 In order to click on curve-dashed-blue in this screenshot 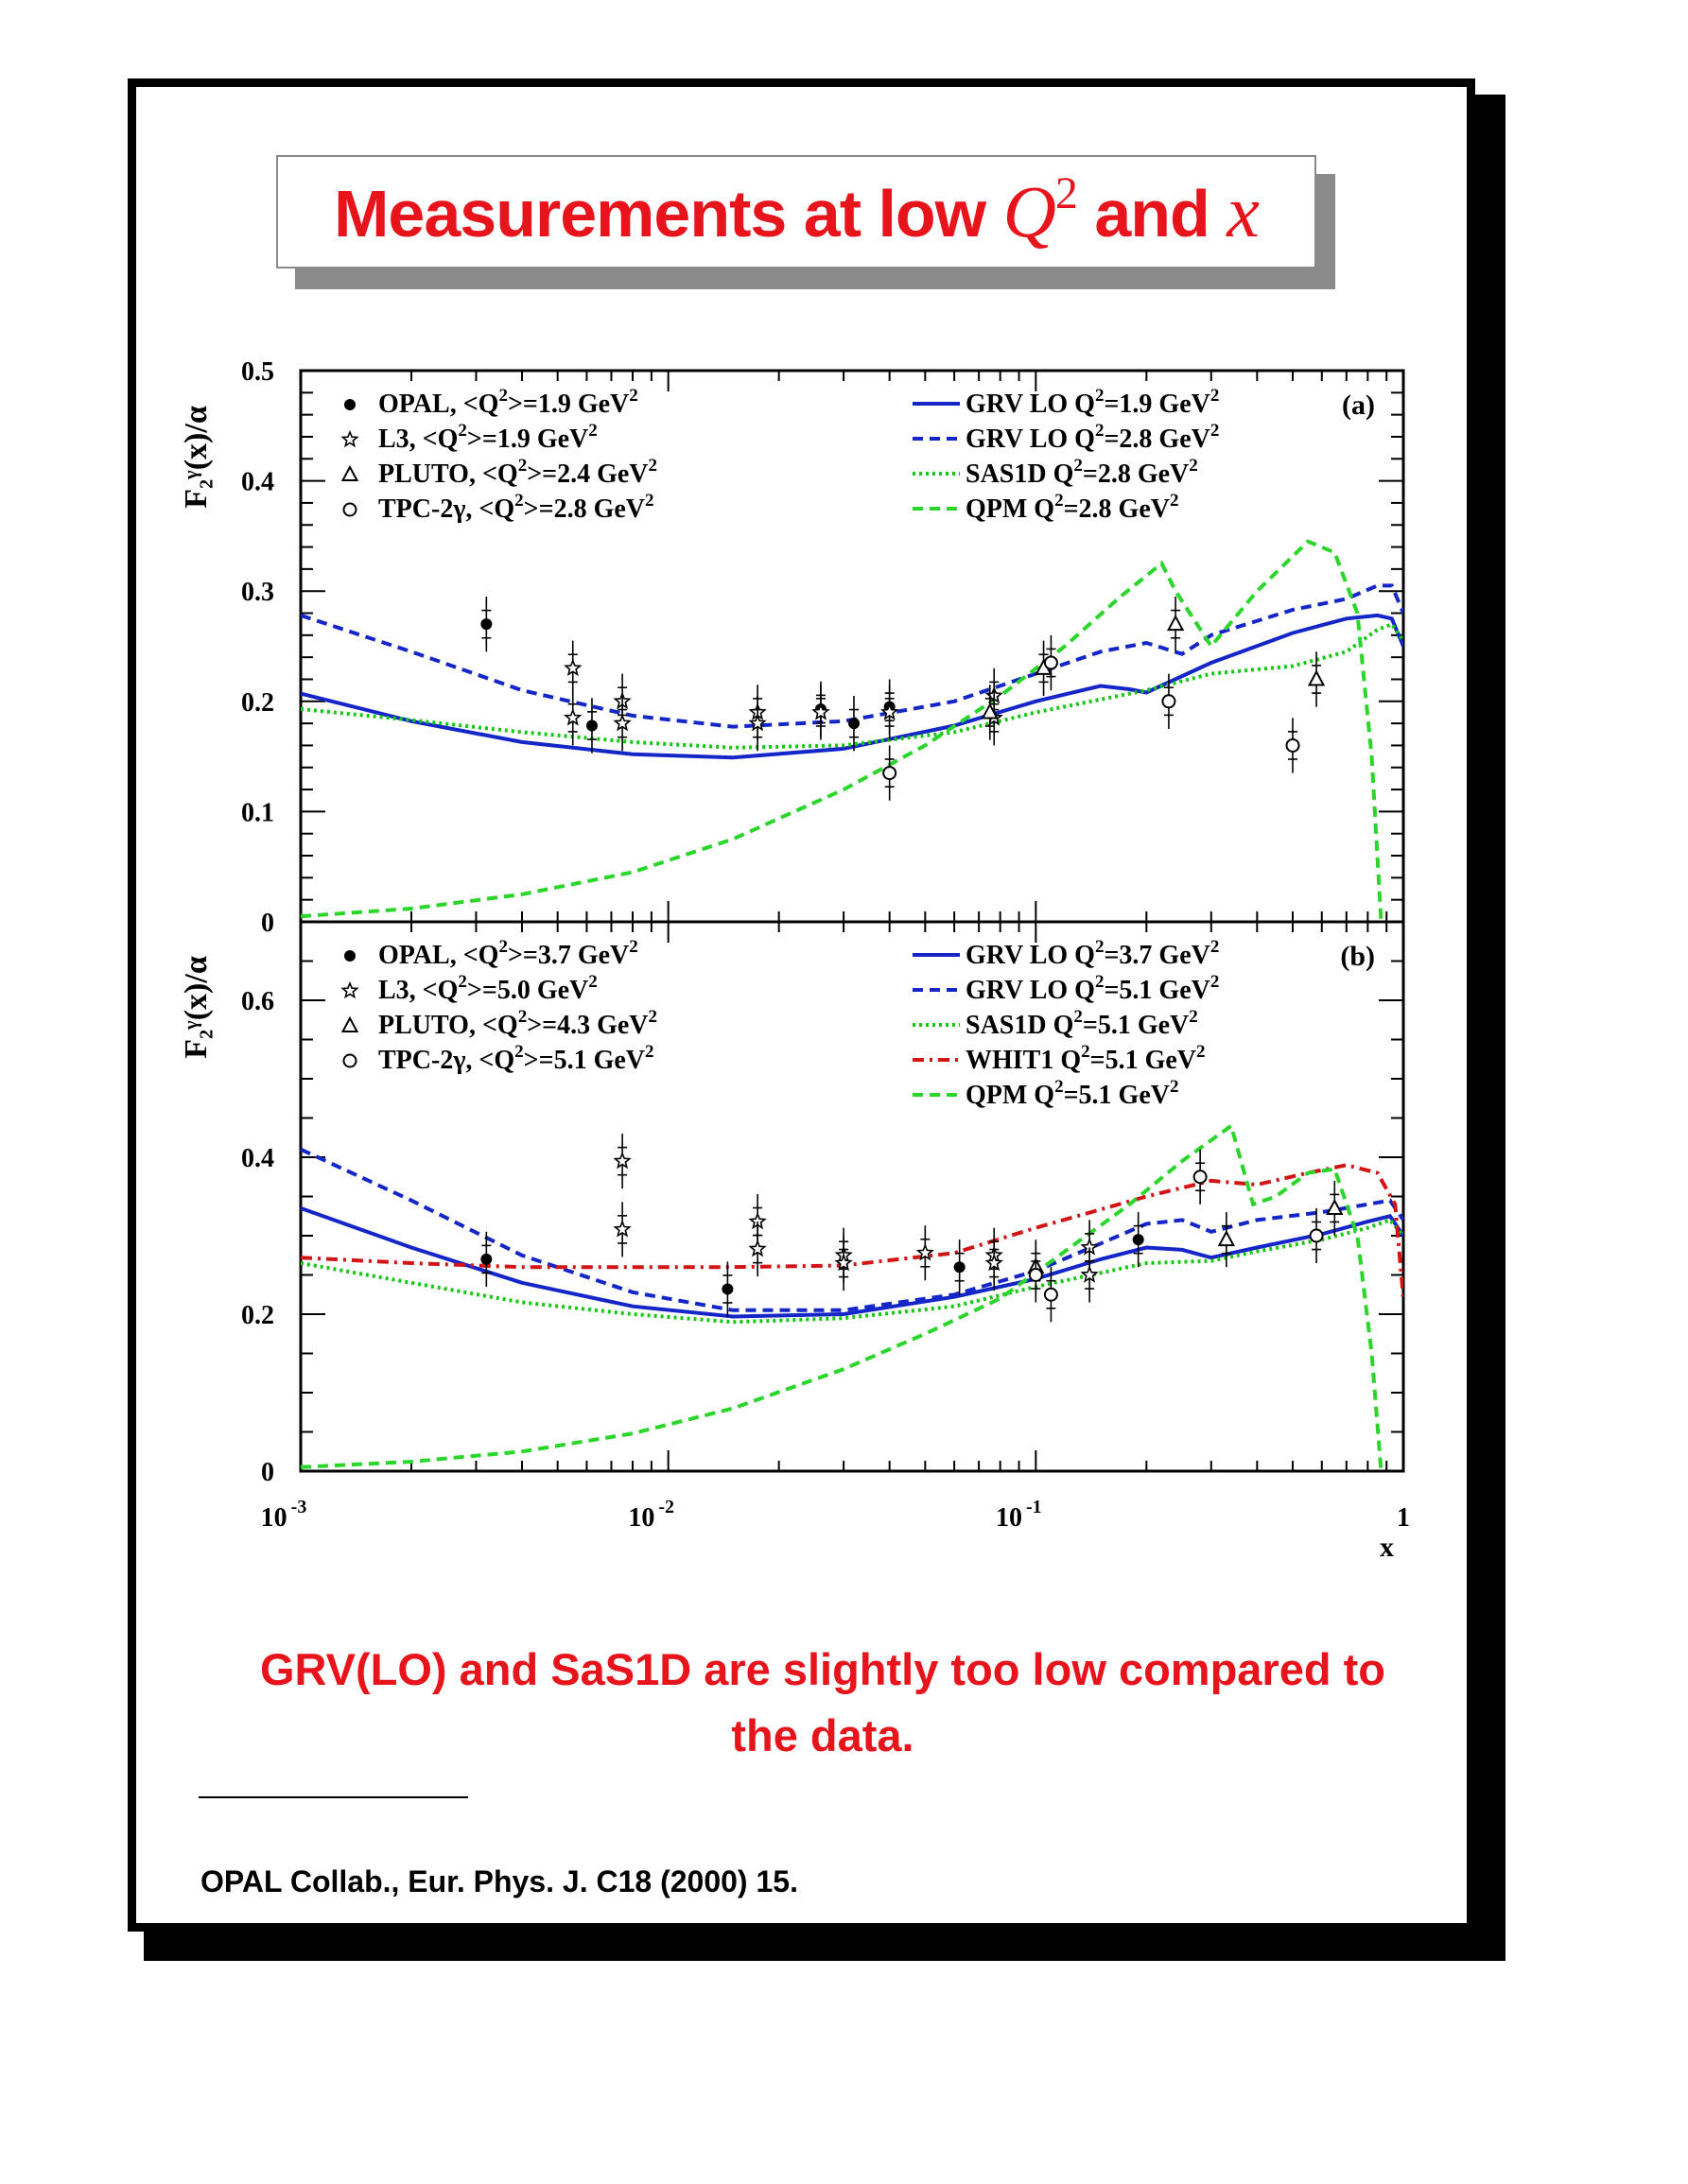, I will do `click(852, 656)`.